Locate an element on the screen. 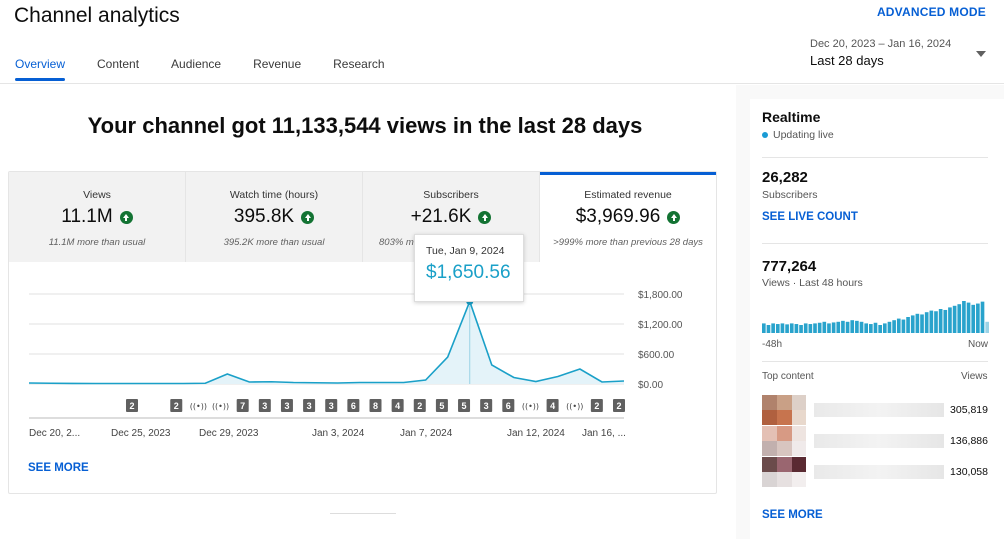 This screenshot has width=1004, height=539. realtime-see-more-link: SEE MORE is located at coordinates (792, 515).